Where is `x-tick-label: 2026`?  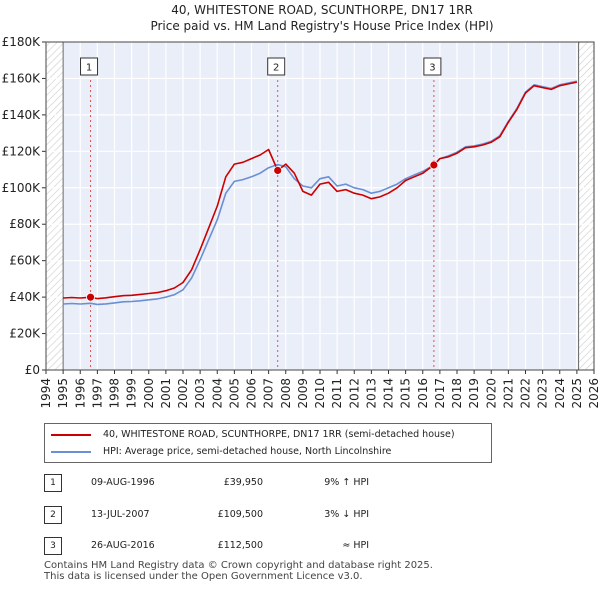 x-tick-label: 2026 is located at coordinates (593, 393).